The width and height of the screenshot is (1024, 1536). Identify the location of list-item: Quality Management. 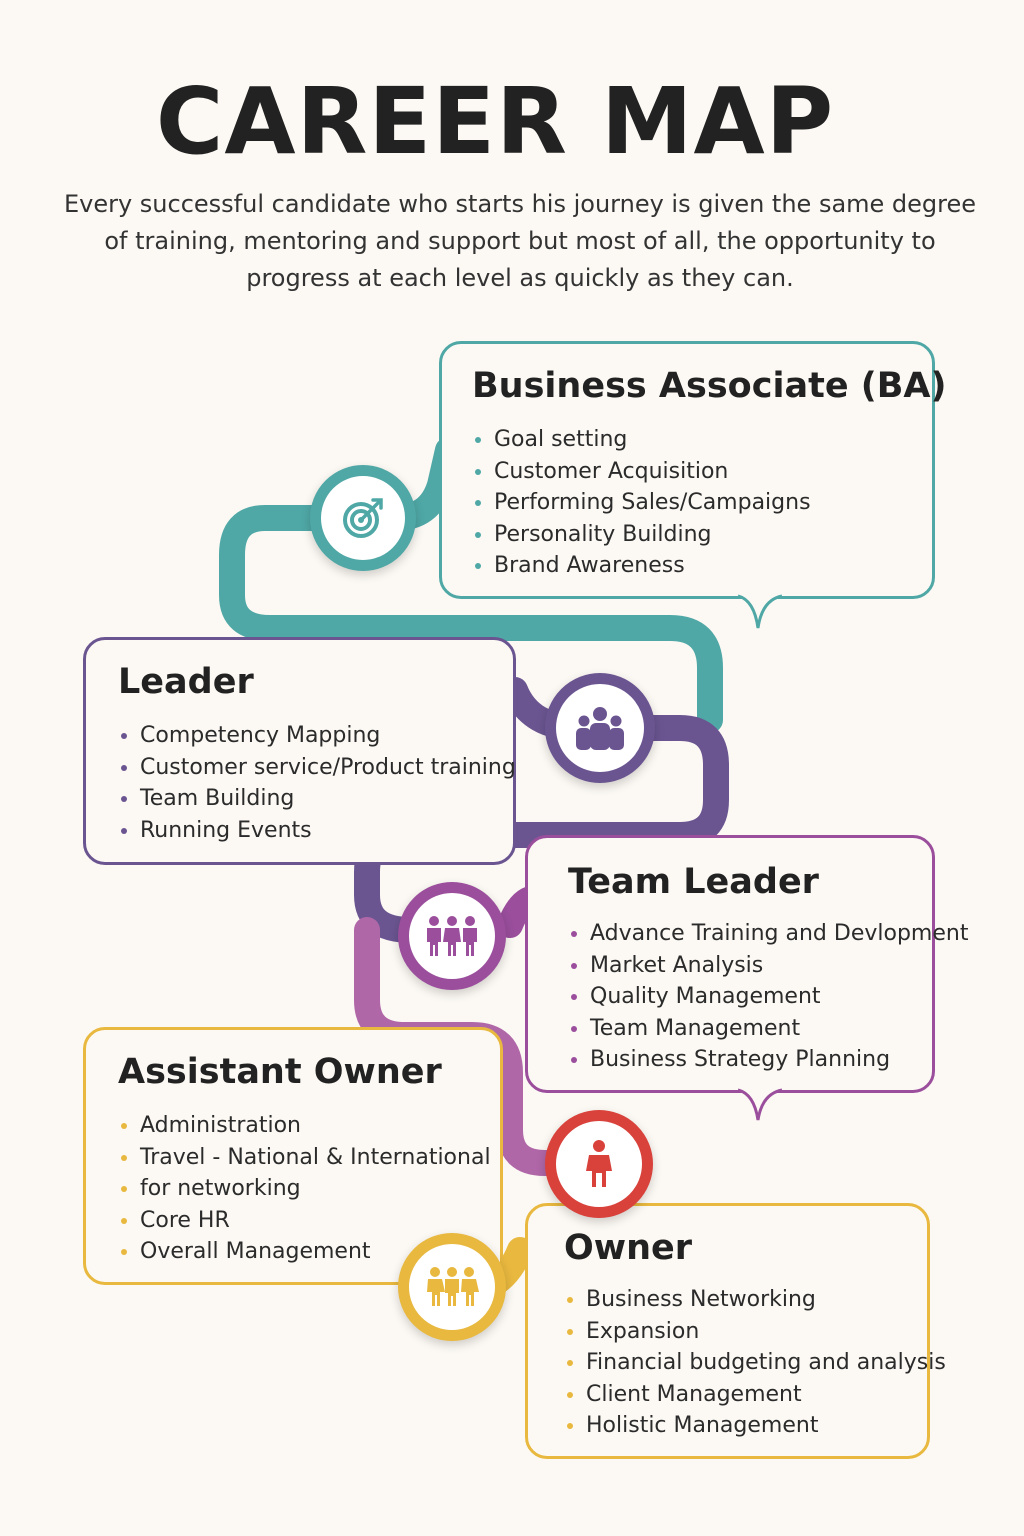
(750, 997).